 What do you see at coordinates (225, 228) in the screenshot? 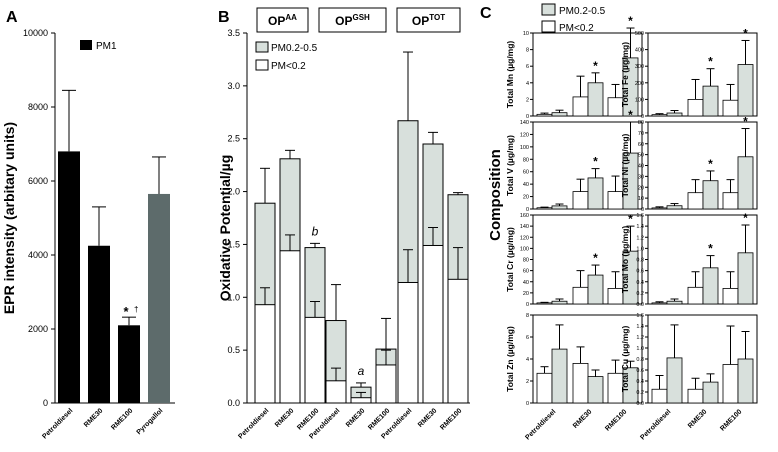
I see `b-y-axis-label: Oxidative Potential/µg` at bounding box center [225, 228].